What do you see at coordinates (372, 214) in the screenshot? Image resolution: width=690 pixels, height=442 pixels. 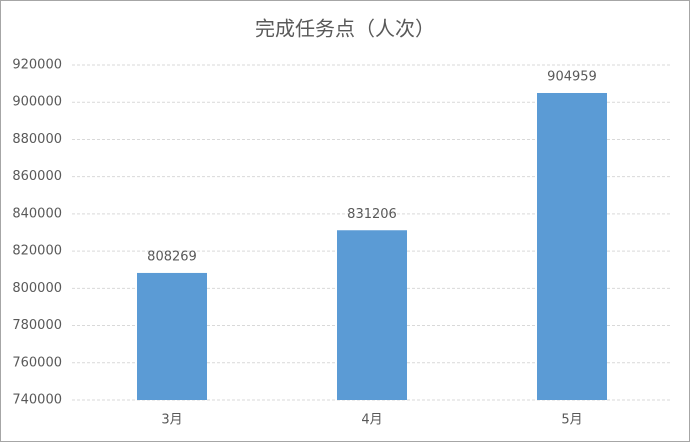 I see `data-label: 831206` at bounding box center [372, 214].